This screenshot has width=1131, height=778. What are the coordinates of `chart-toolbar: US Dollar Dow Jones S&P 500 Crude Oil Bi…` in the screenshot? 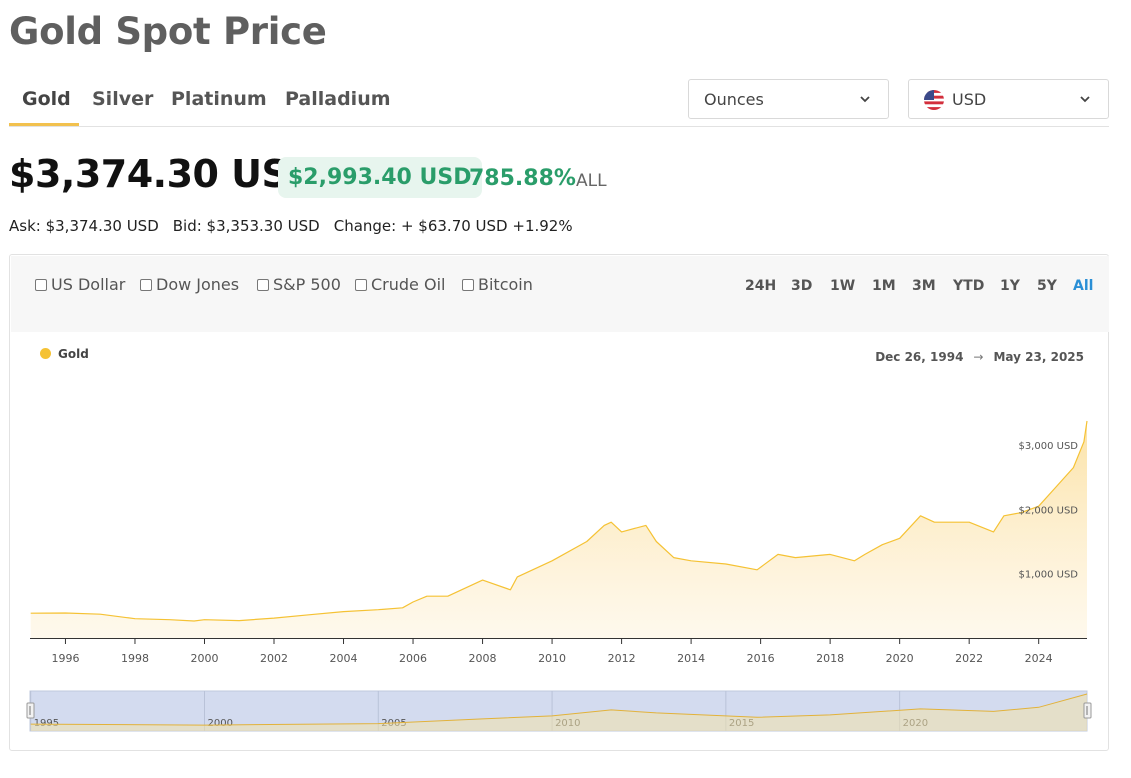 It's located at (560, 294).